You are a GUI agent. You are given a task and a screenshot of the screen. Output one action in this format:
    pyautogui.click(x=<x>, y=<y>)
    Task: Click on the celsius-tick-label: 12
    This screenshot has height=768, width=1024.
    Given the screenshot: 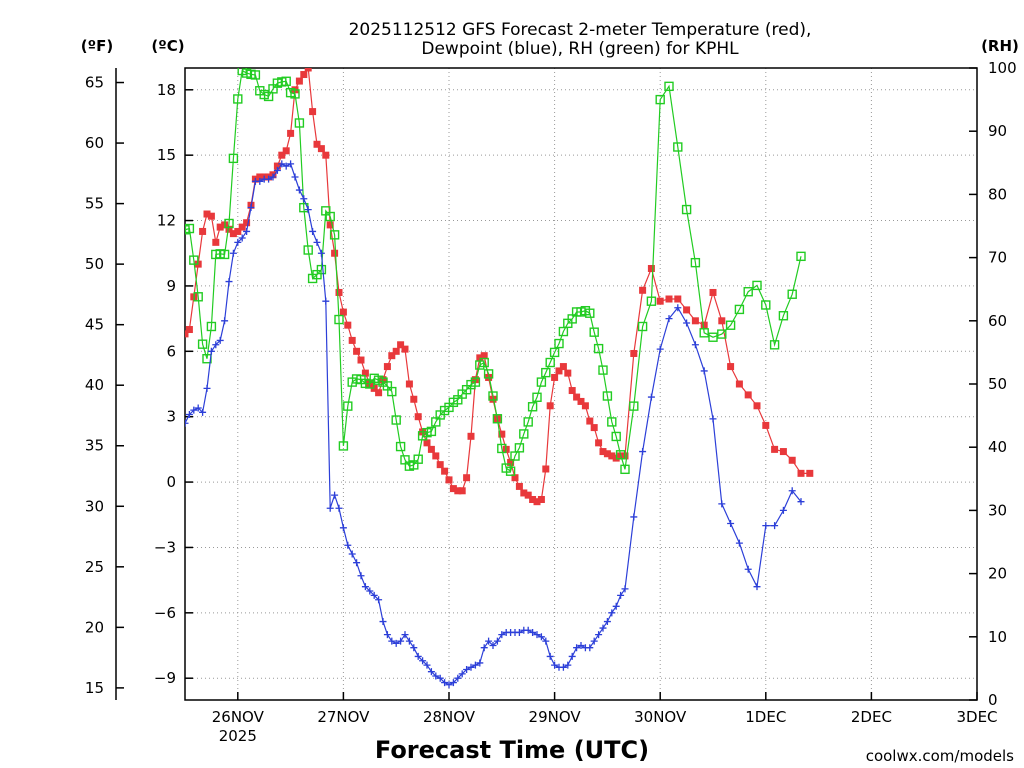 What is the action you would take?
    pyautogui.click(x=166, y=221)
    